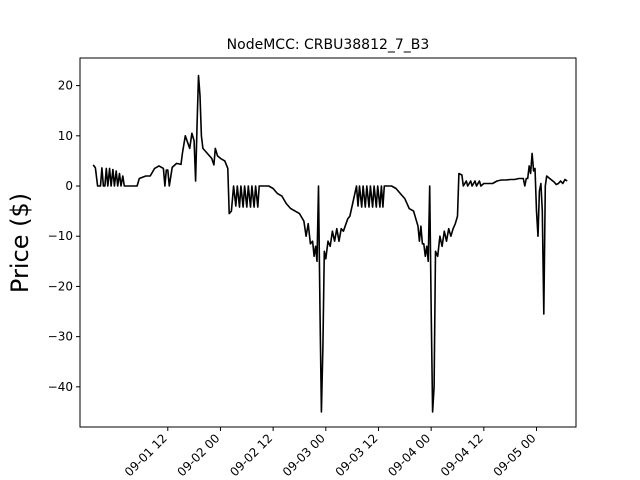 This screenshot has height=480, width=640. I want to click on x-tick-label: 09-05 00, so click(515, 455).